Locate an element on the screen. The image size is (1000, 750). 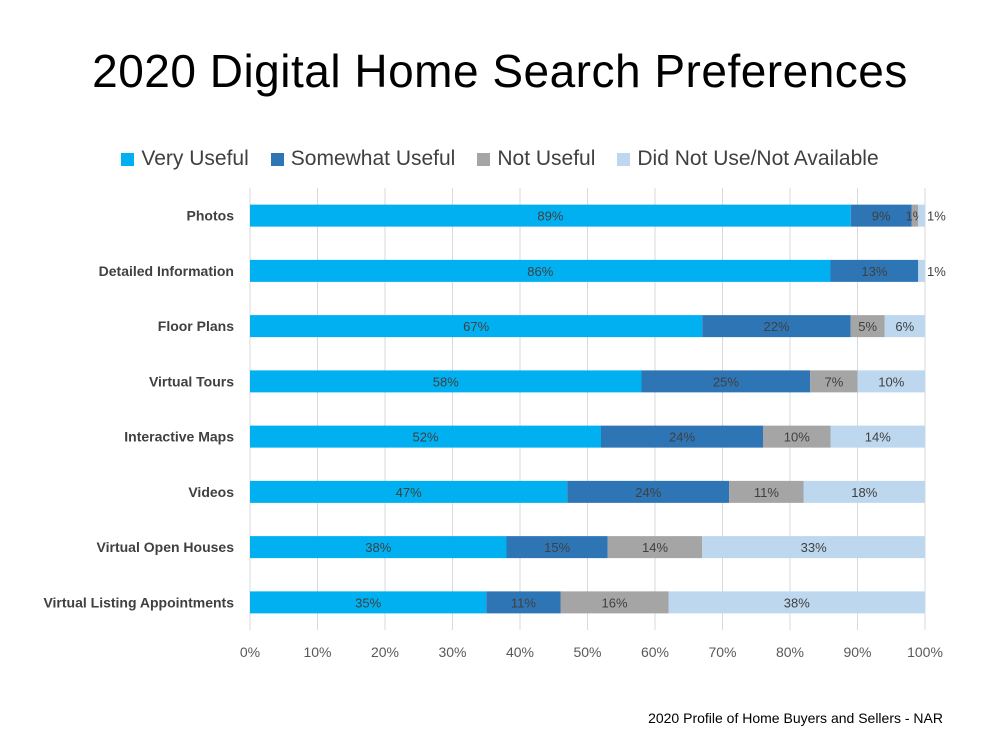
x-tick-label: 70% is located at coordinates (722, 652).